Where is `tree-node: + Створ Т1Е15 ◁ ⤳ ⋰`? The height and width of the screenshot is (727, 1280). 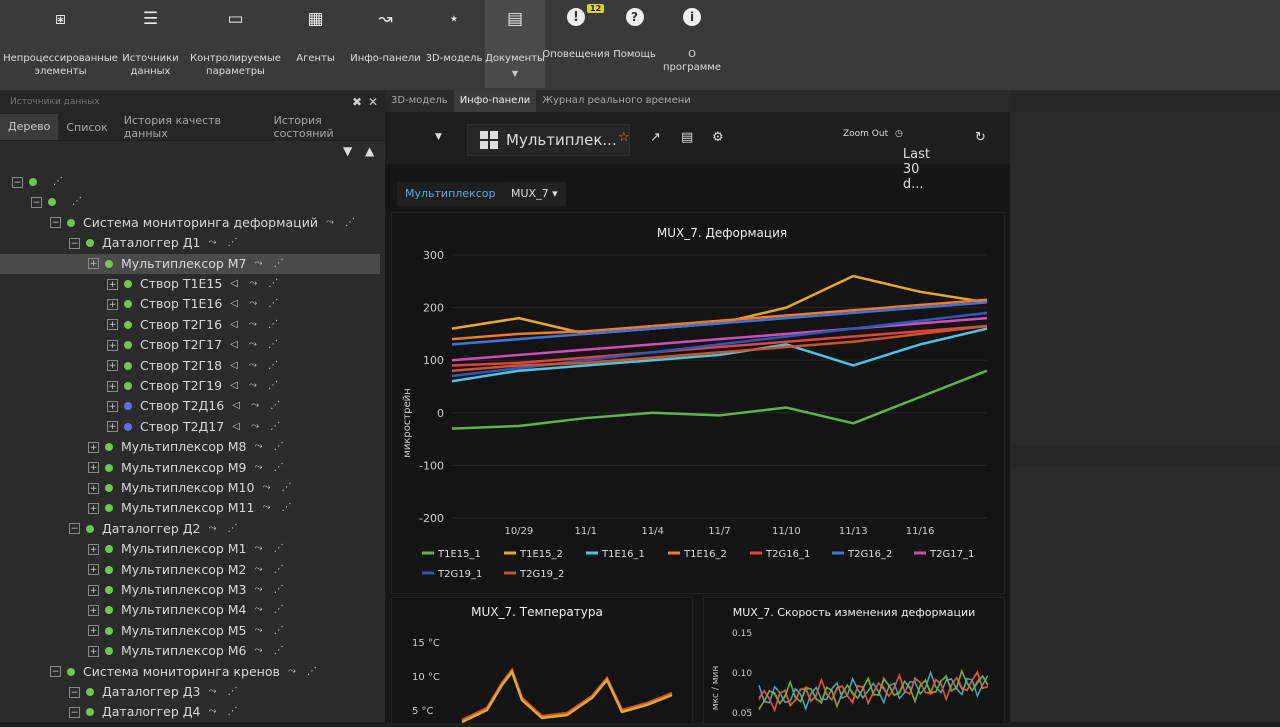 tree-node: + Створ Т1Е15 ◁ ⤳ ⋰ is located at coordinates (190, 284).